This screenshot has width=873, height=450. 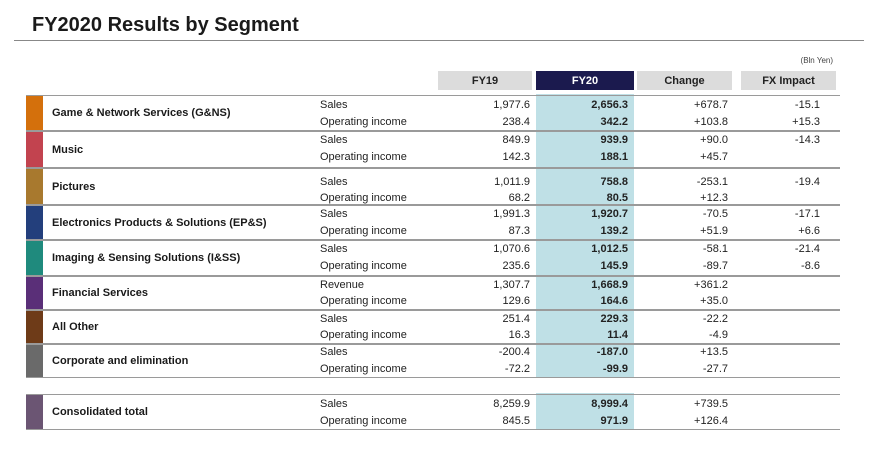 I want to click on fy20-value: -187.0, so click(x=612, y=352).